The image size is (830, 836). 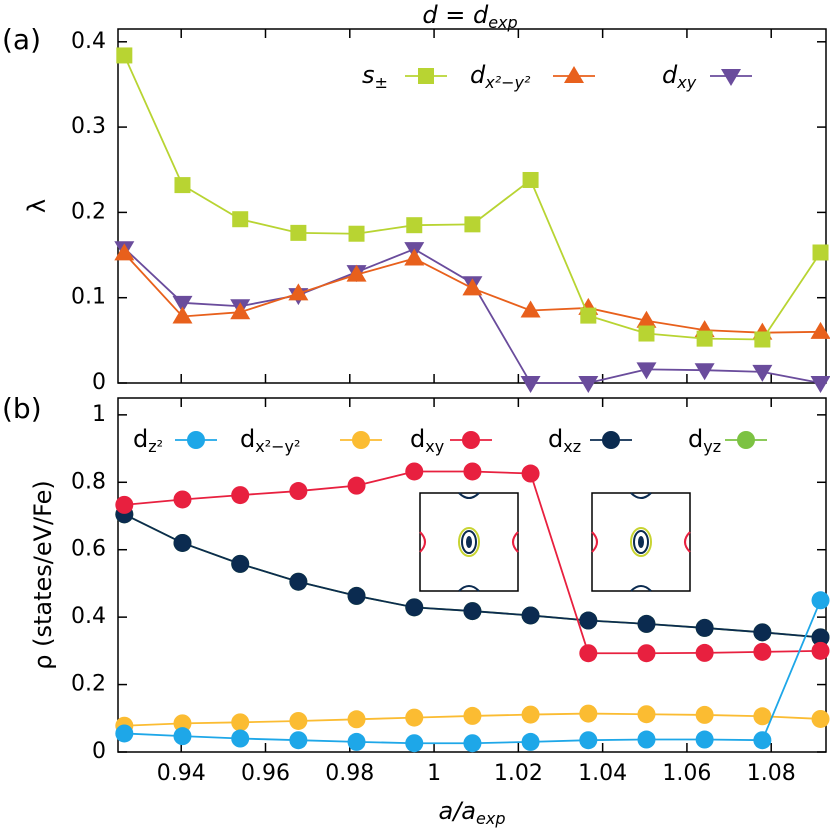 I want to click on x-tick-label: 0.94, so click(x=181, y=773).